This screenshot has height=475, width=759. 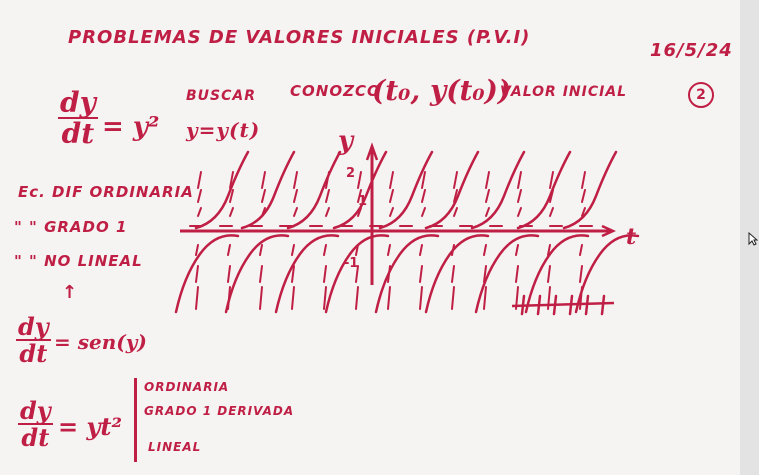 I want to click on eq2-numerator: dy, so click(x=33, y=327).